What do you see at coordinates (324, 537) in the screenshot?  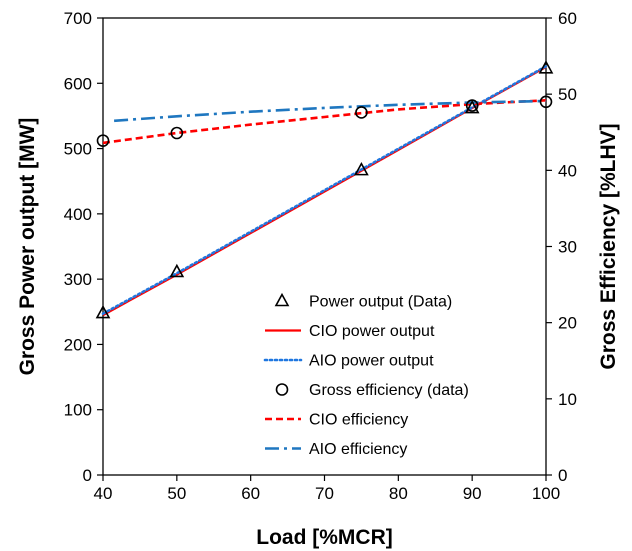 I see `x-axis-title: Load [%MCR]` at bounding box center [324, 537].